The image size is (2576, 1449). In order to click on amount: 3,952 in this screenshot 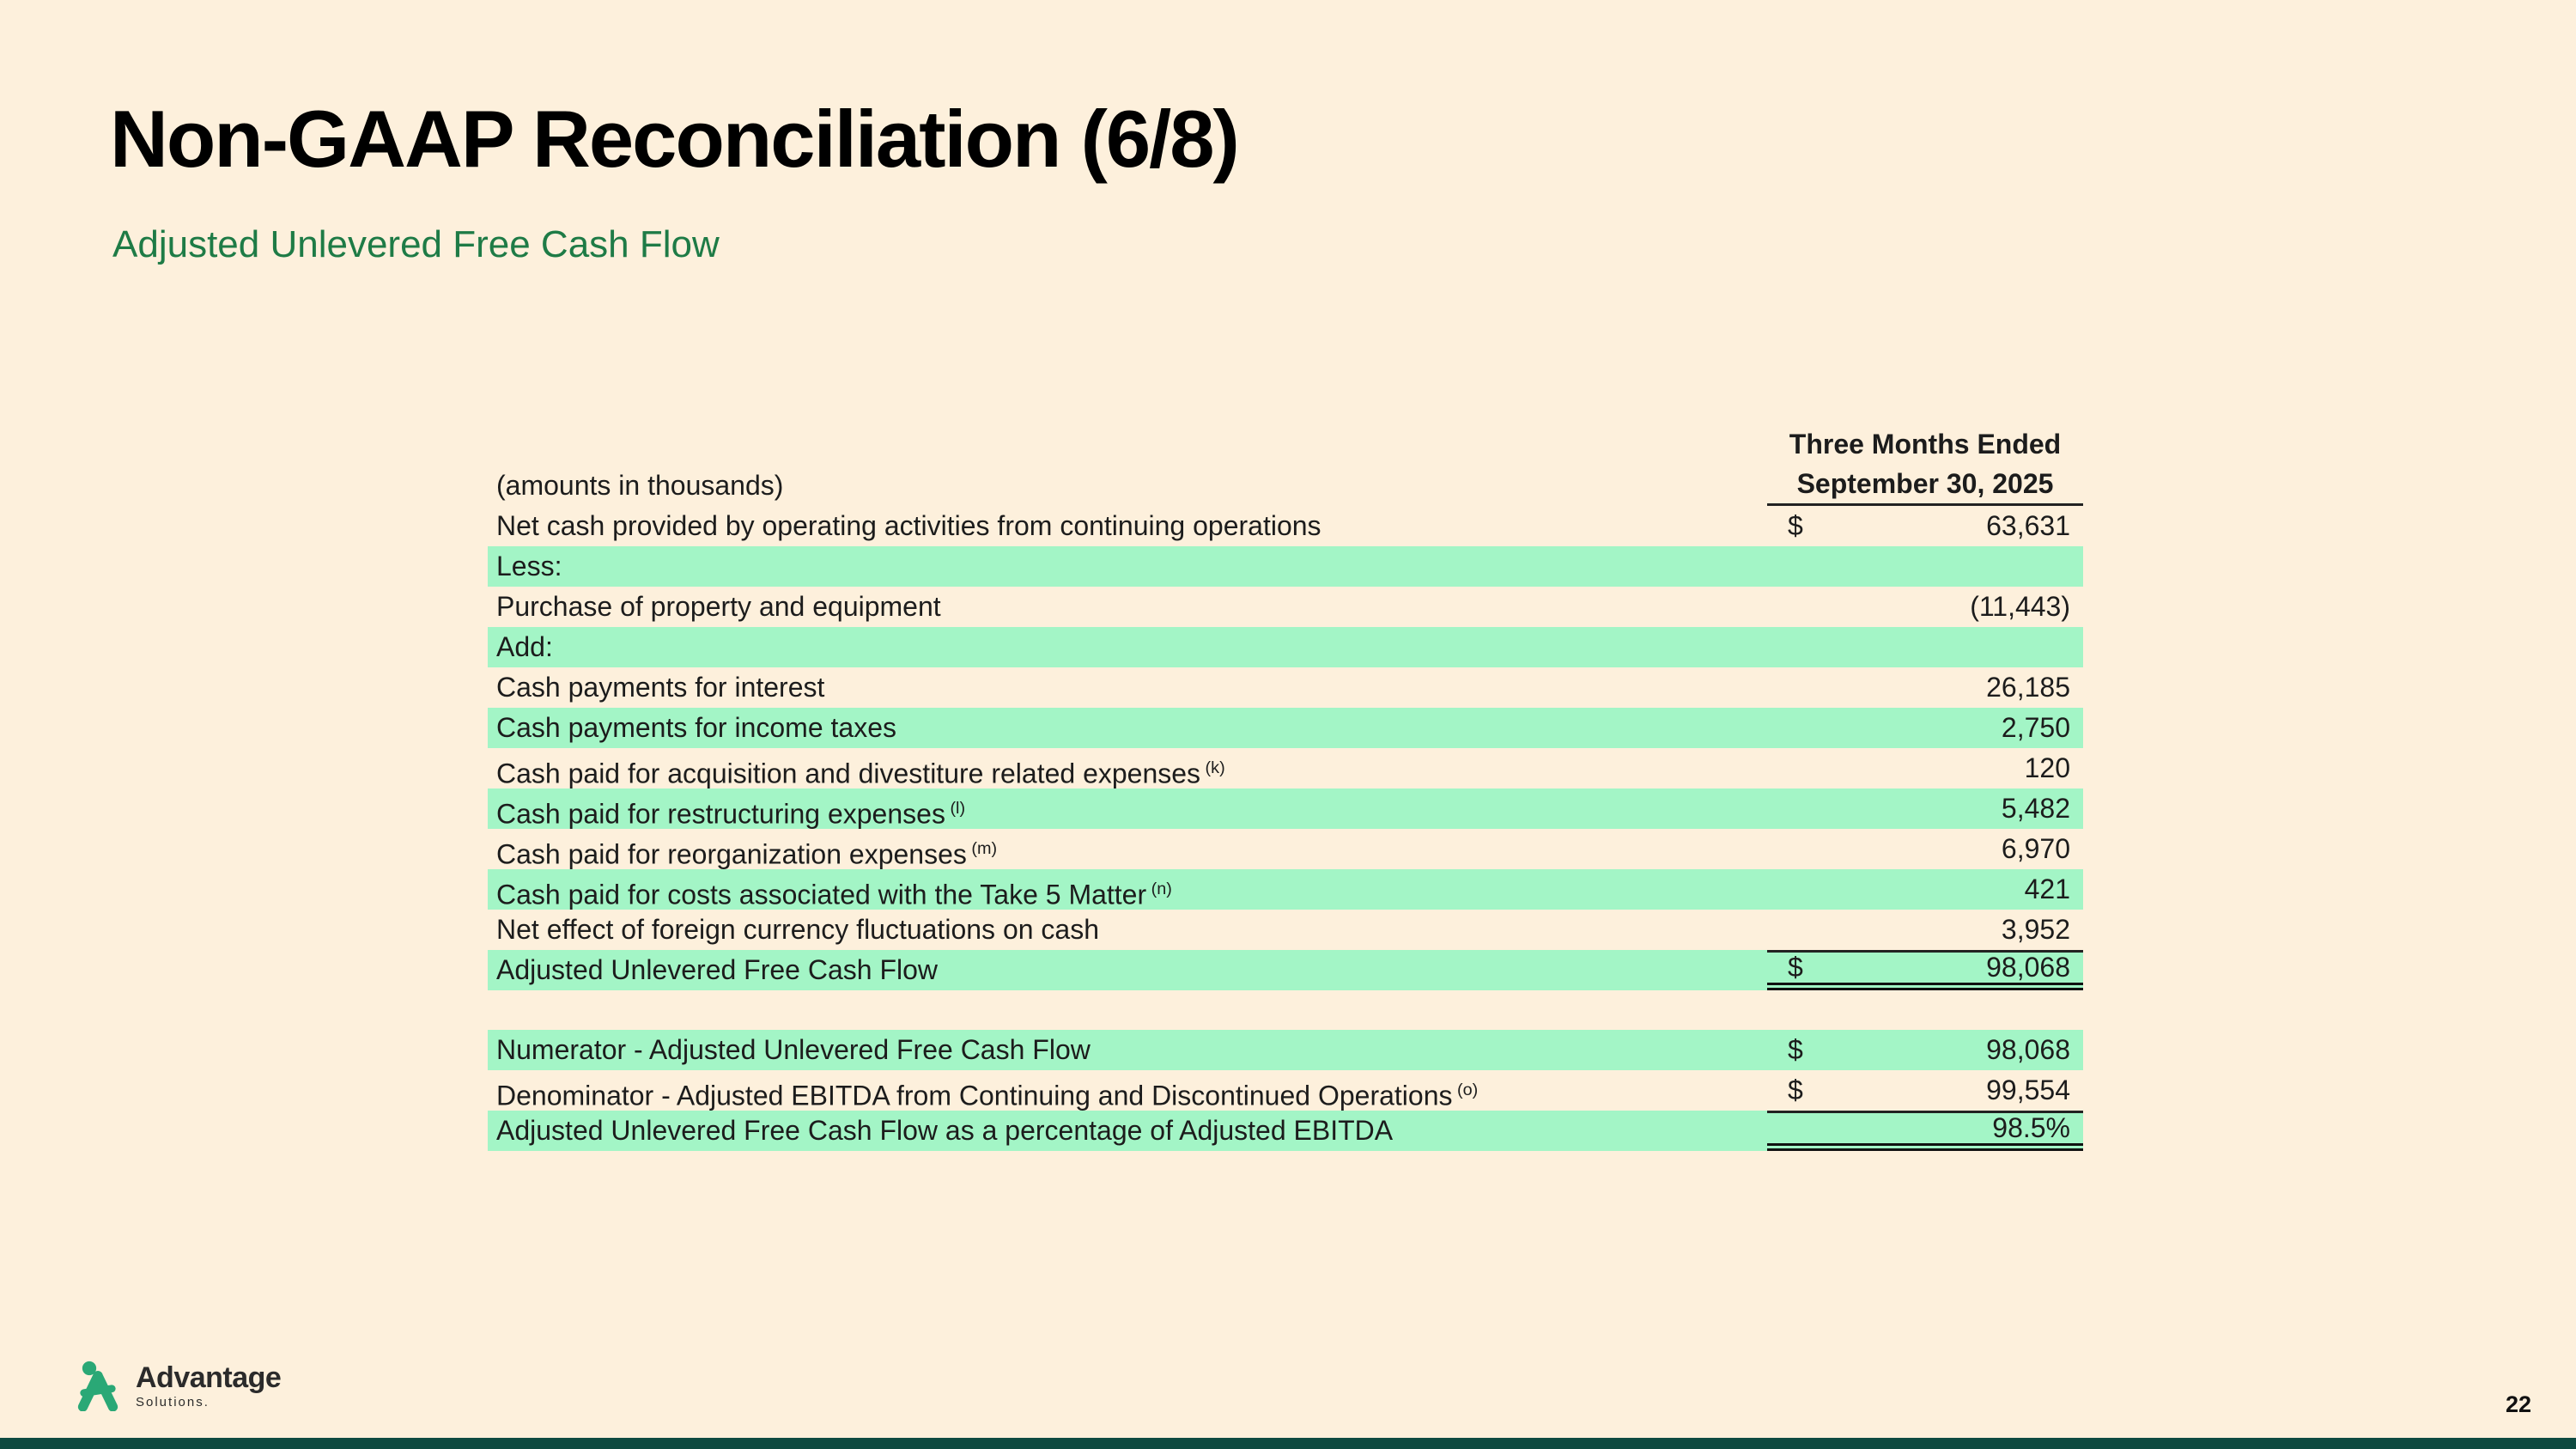, I will do `click(2035, 929)`.